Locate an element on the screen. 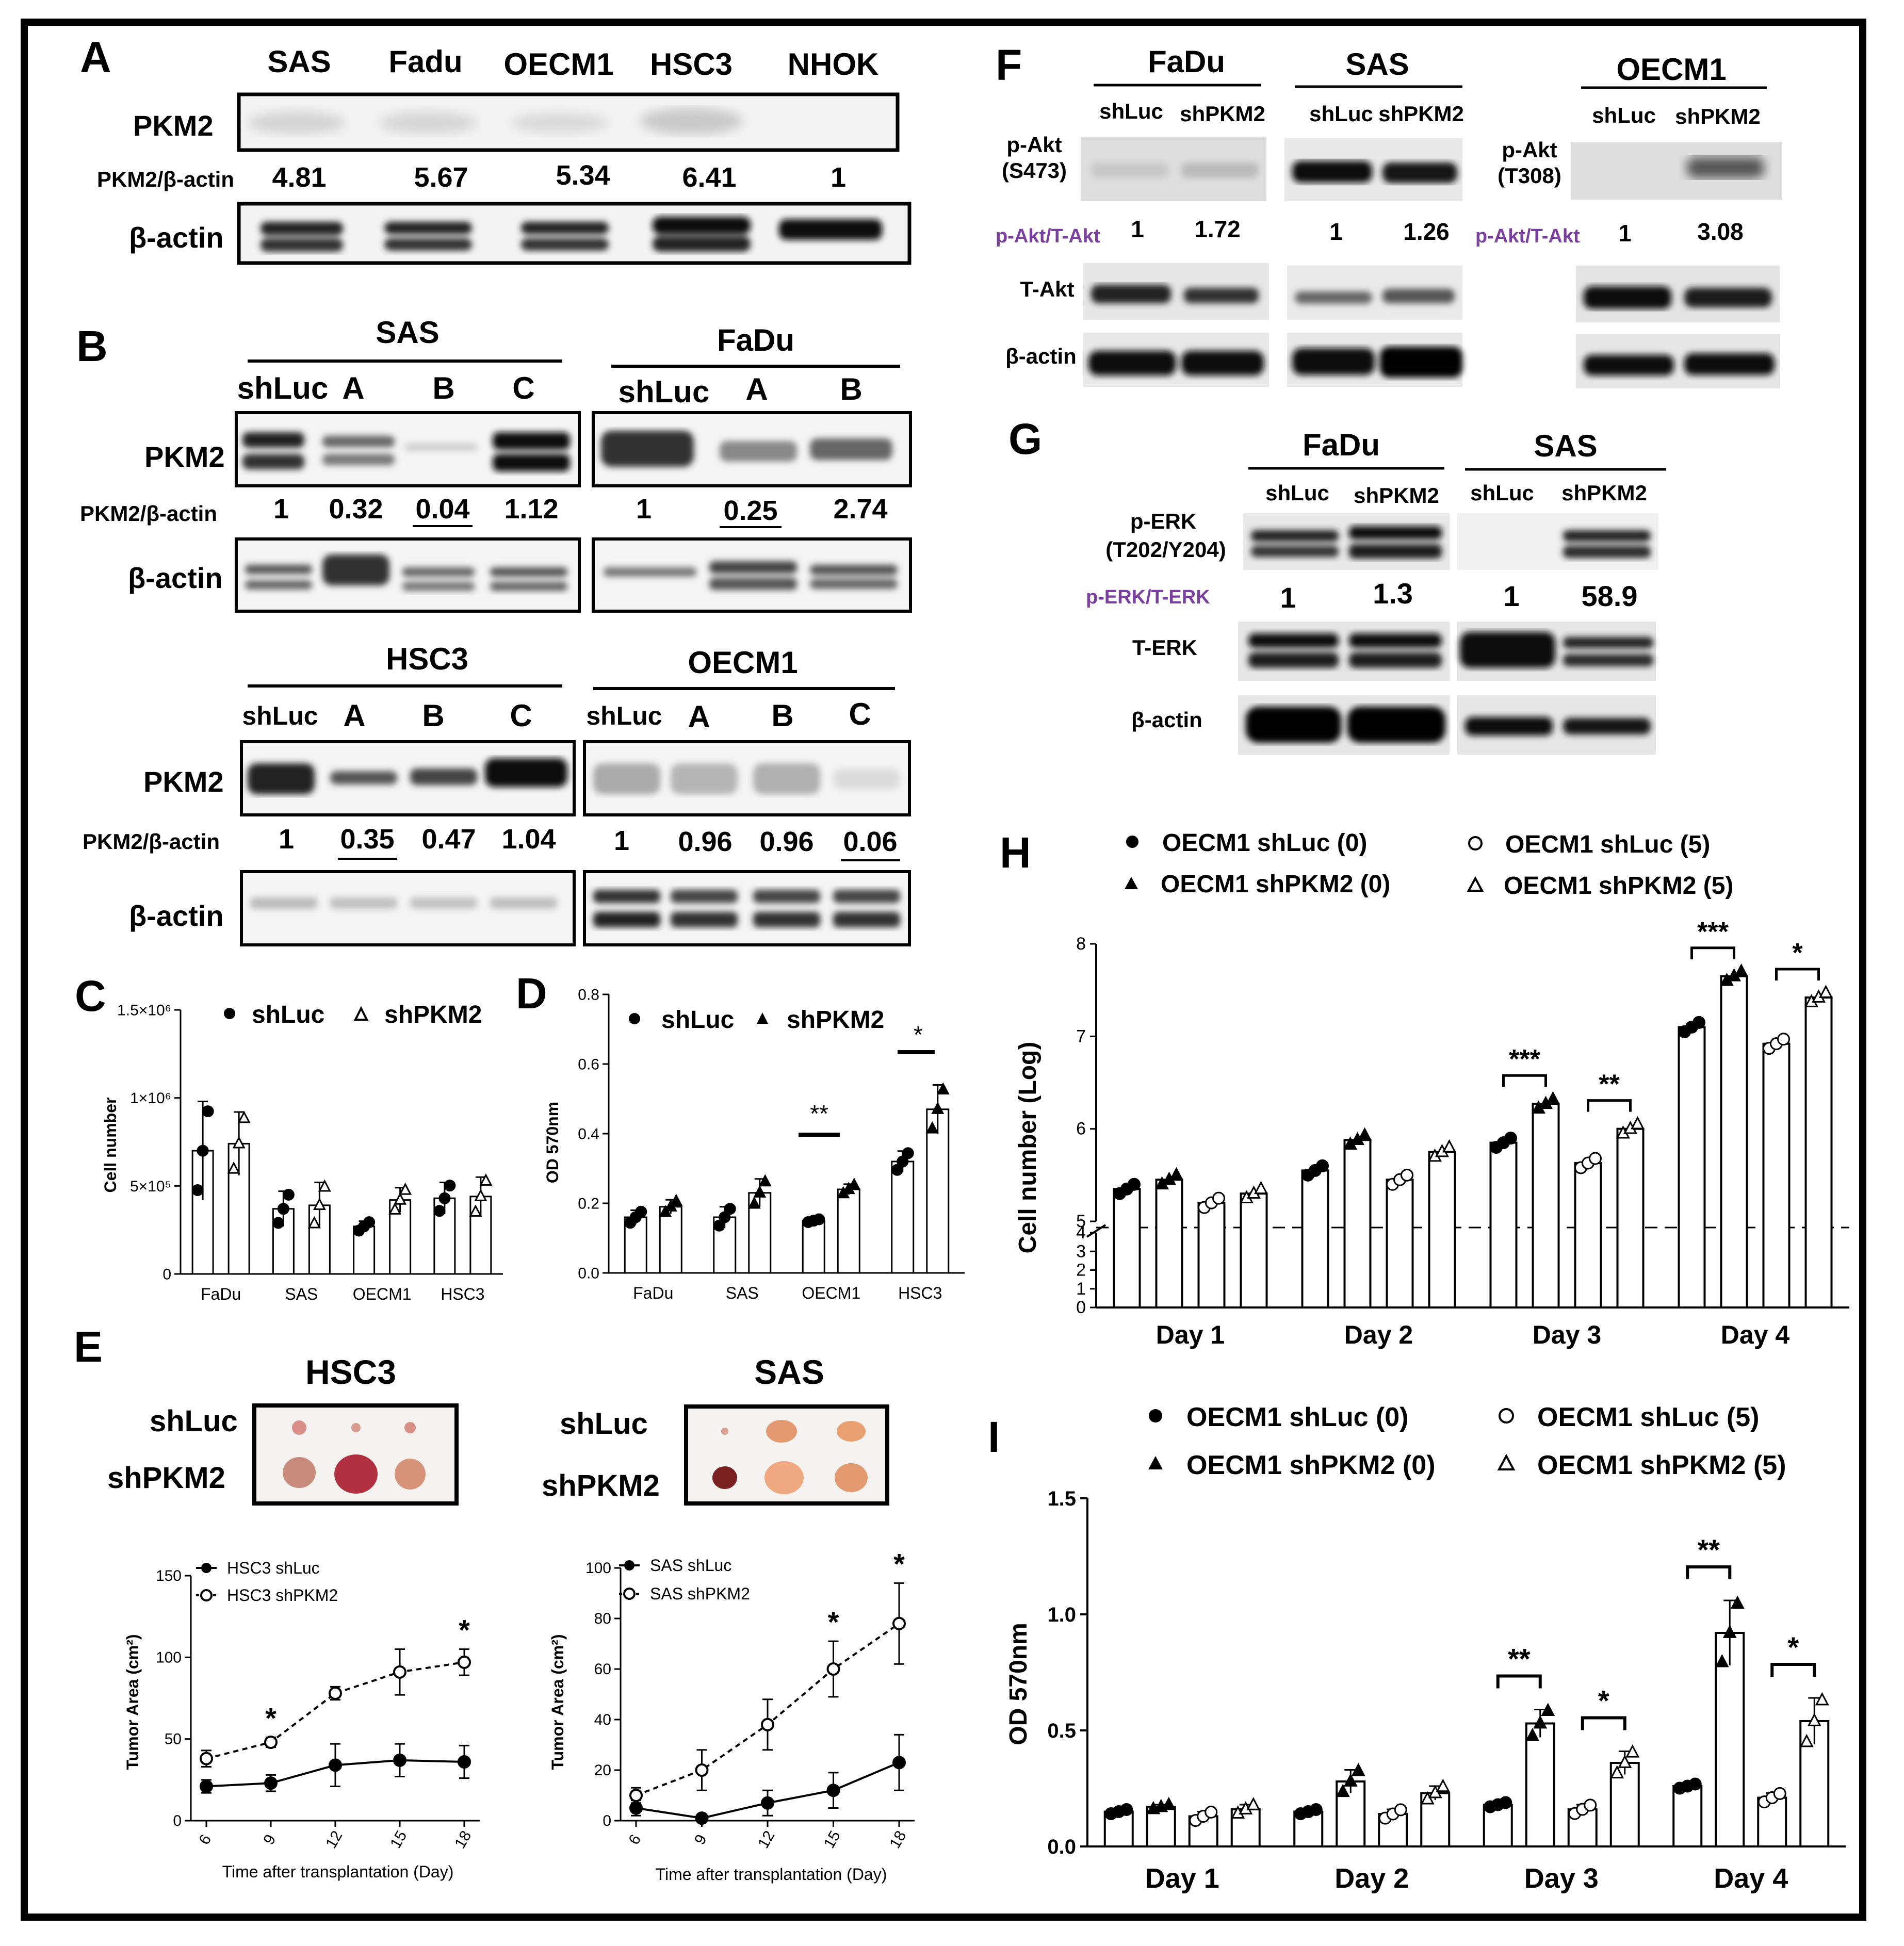 This screenshot has width=1904, height=1946. y-tick-label: 7 is located at coordinates (1081, 1036).